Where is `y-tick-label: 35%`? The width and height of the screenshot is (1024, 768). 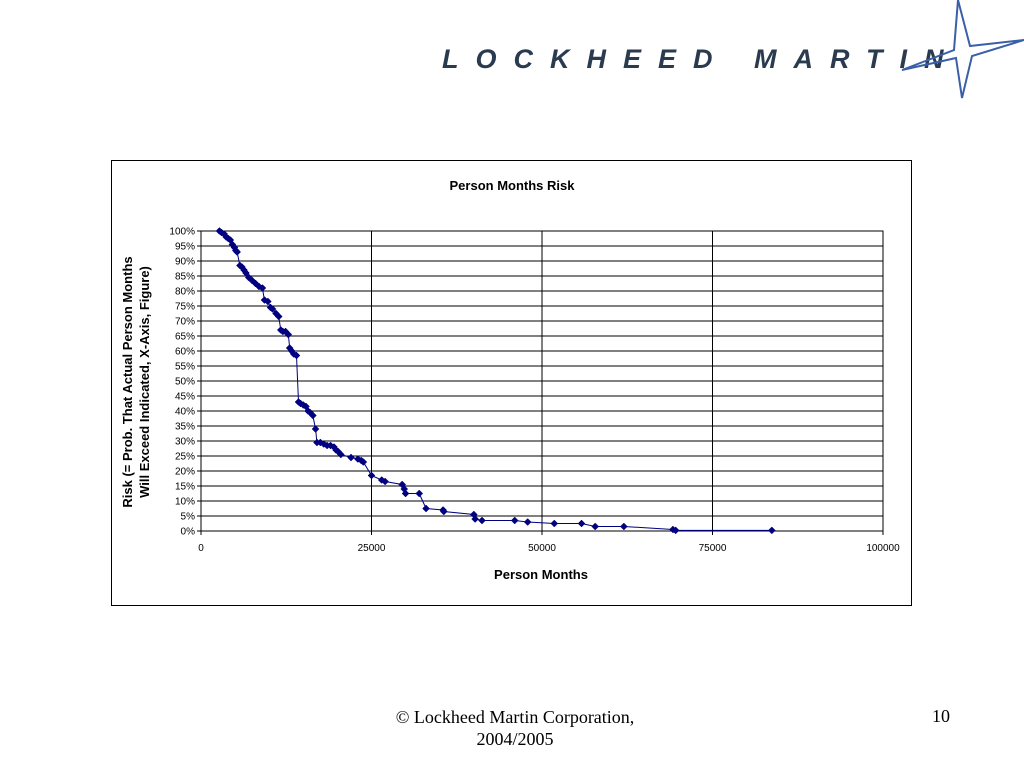 y-tick-label: 35% is located at coordinates (185, 427).